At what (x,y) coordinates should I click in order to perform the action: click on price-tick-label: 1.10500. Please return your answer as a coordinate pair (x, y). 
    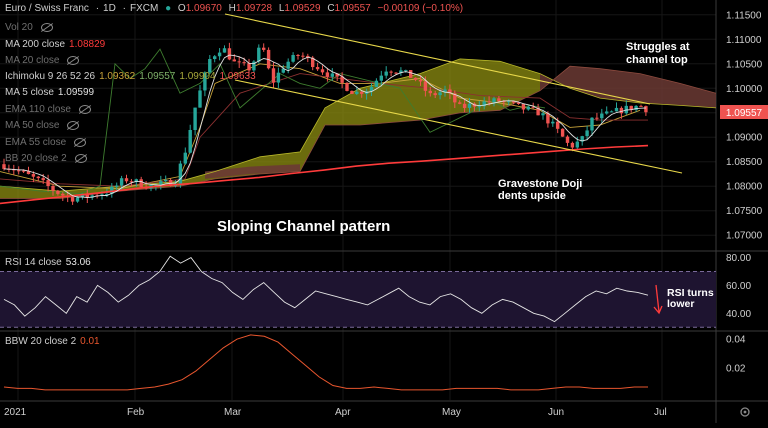
    Looking at the image, I should click on (744, 64).